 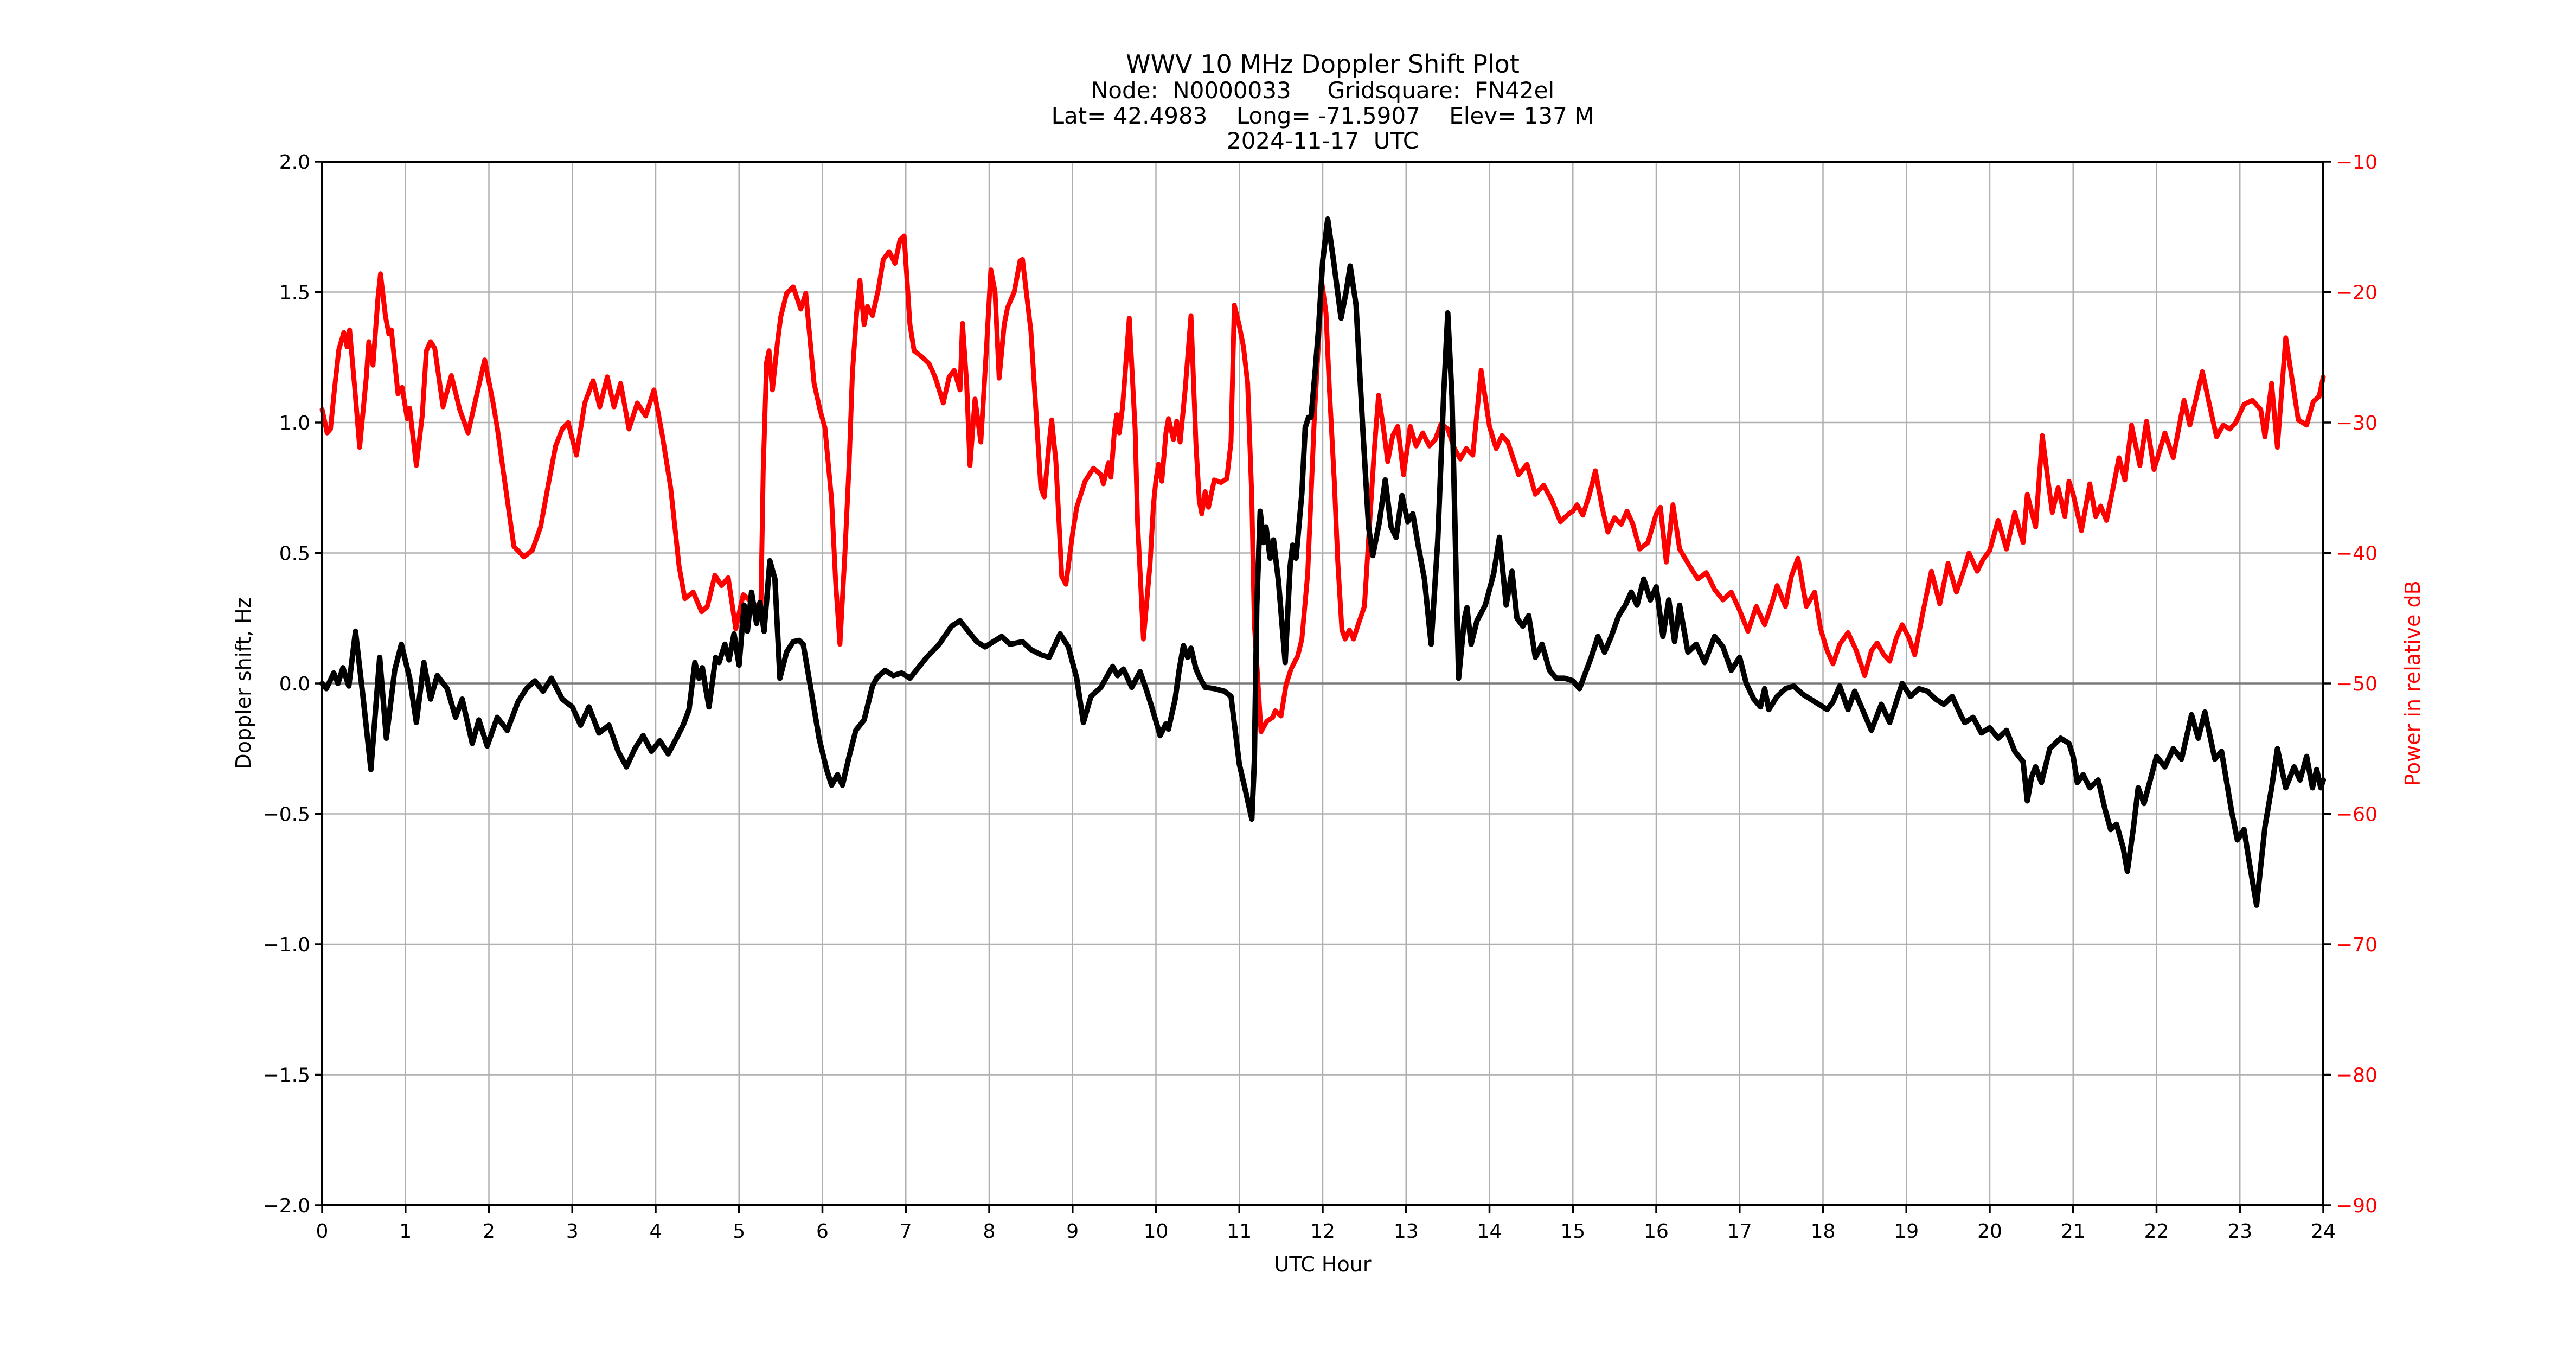 I want to click on y-left-tick-label: −1.5, so click(x=286, y=1076).